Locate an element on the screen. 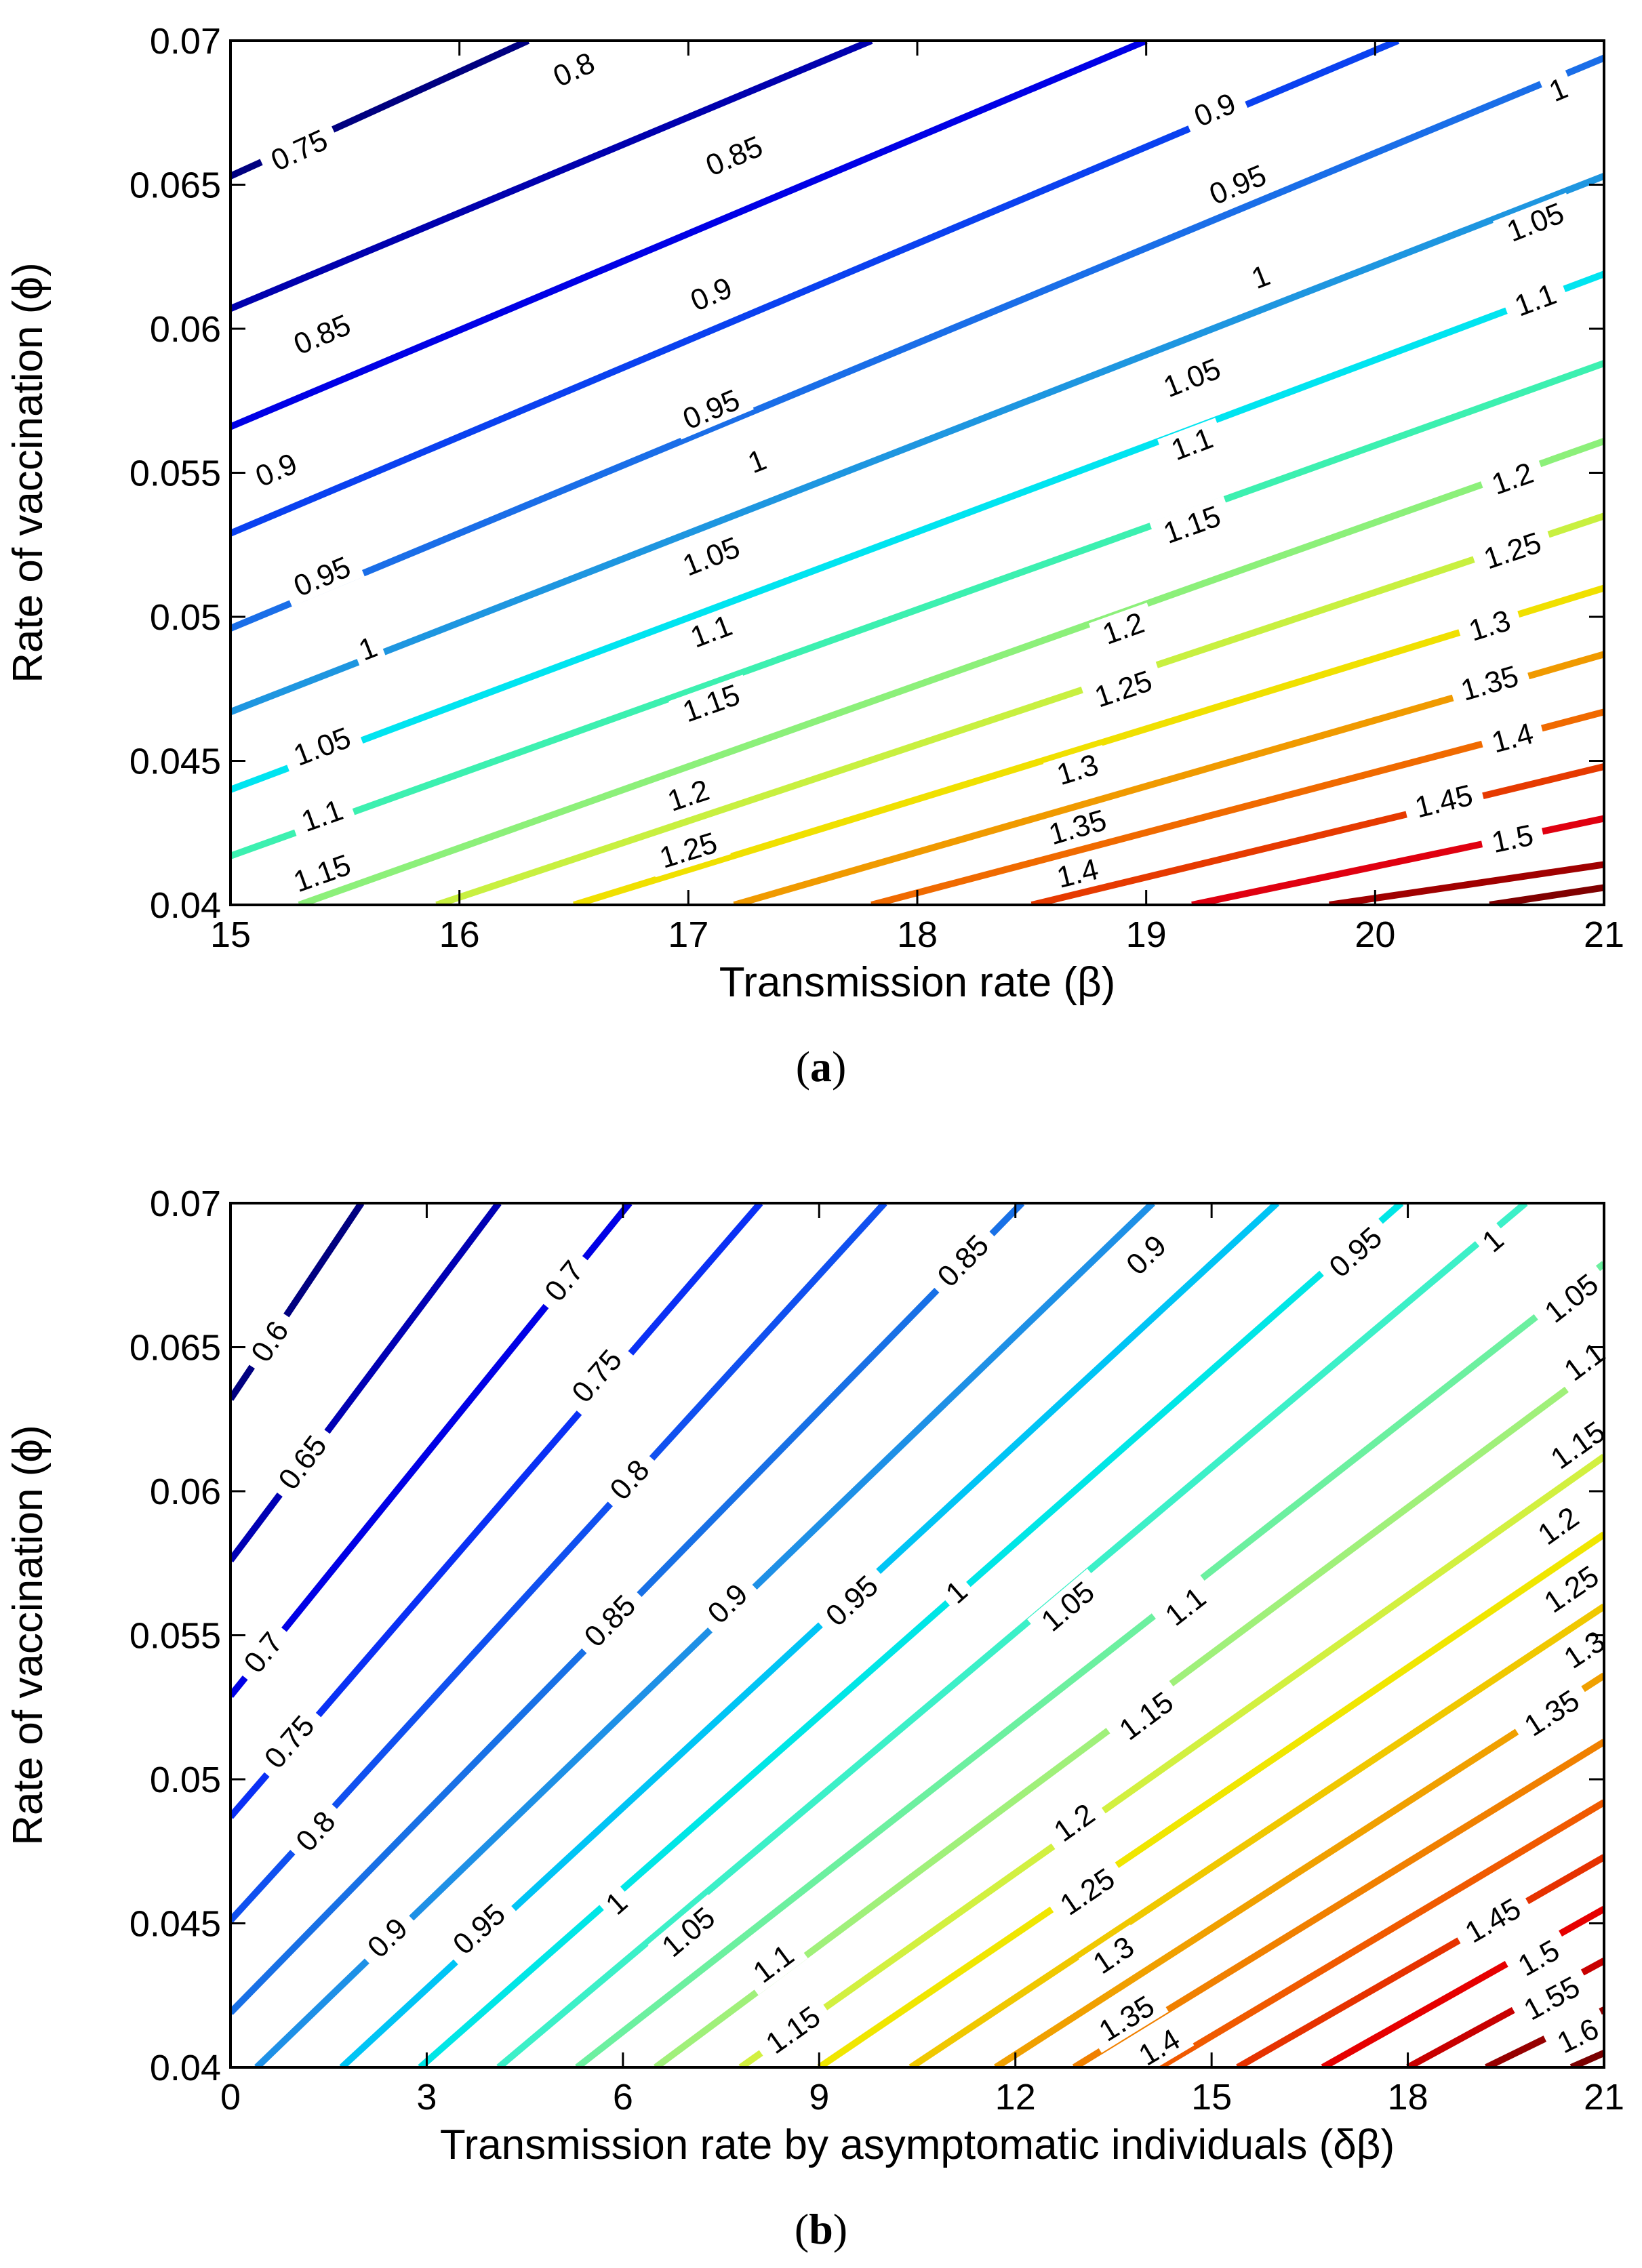 The width and height of the screenshot is (1642, 2268). contour-label-a-0: 0.75 is located at coordinates (299, 150).